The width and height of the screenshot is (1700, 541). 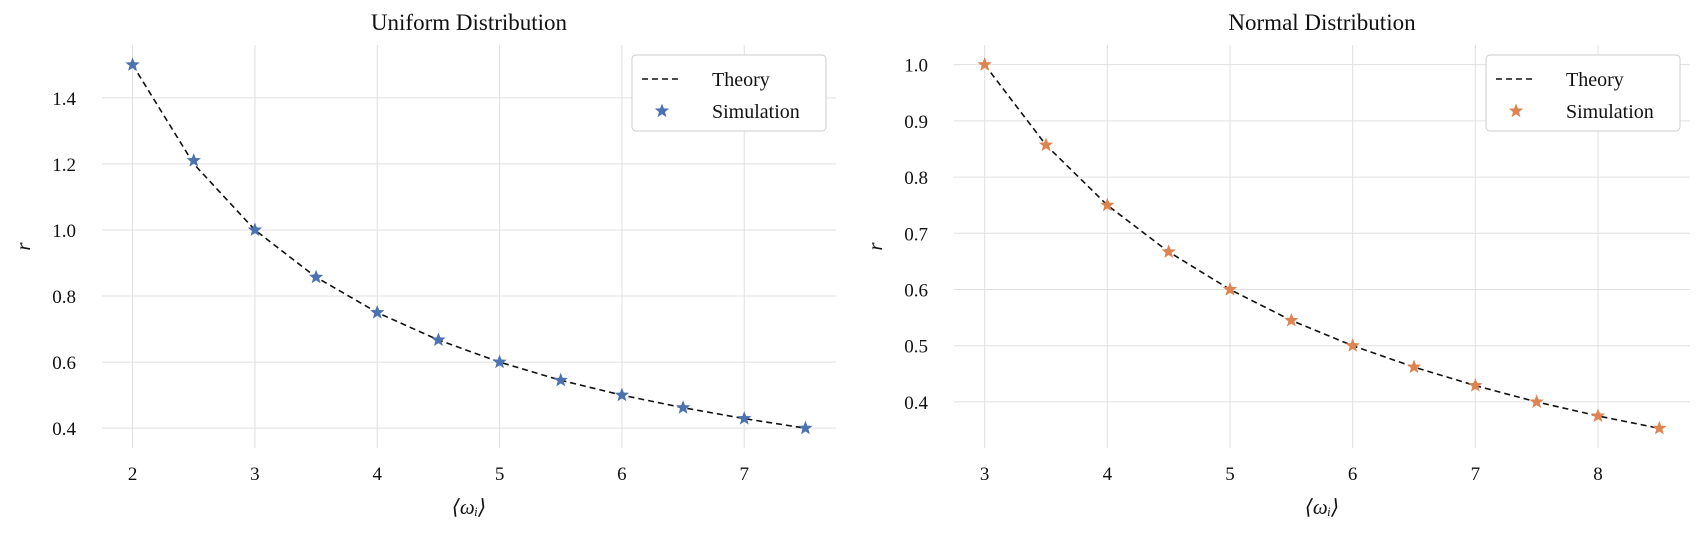 What do you see at coordinates (64, 99) in the screenshot?
I see `y-tick-label: 1.4` at bounding box center [64, 99].